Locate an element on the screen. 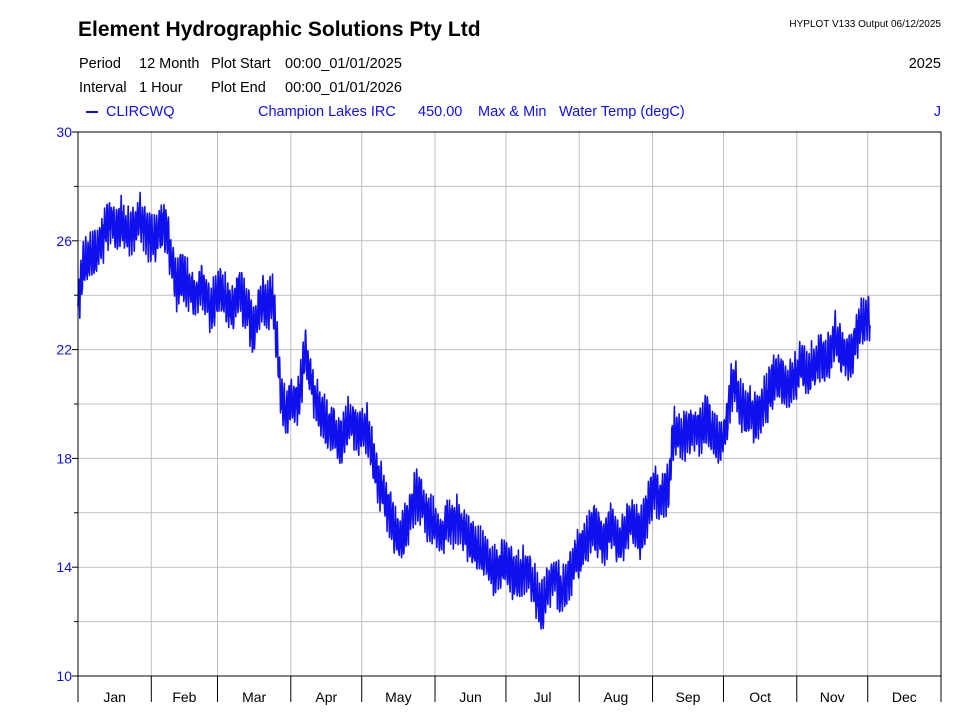 The image size is (968, 726). plot-end-label: Plot End is located at coordinates (238, 88).